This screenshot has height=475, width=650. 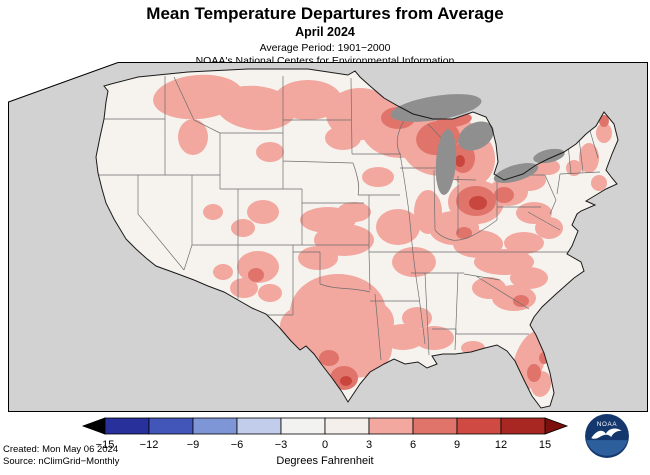 What do you see at coordinates (549, 156) in the screenshot?
I see `lake-ontario` at bounding box center [549, 156].